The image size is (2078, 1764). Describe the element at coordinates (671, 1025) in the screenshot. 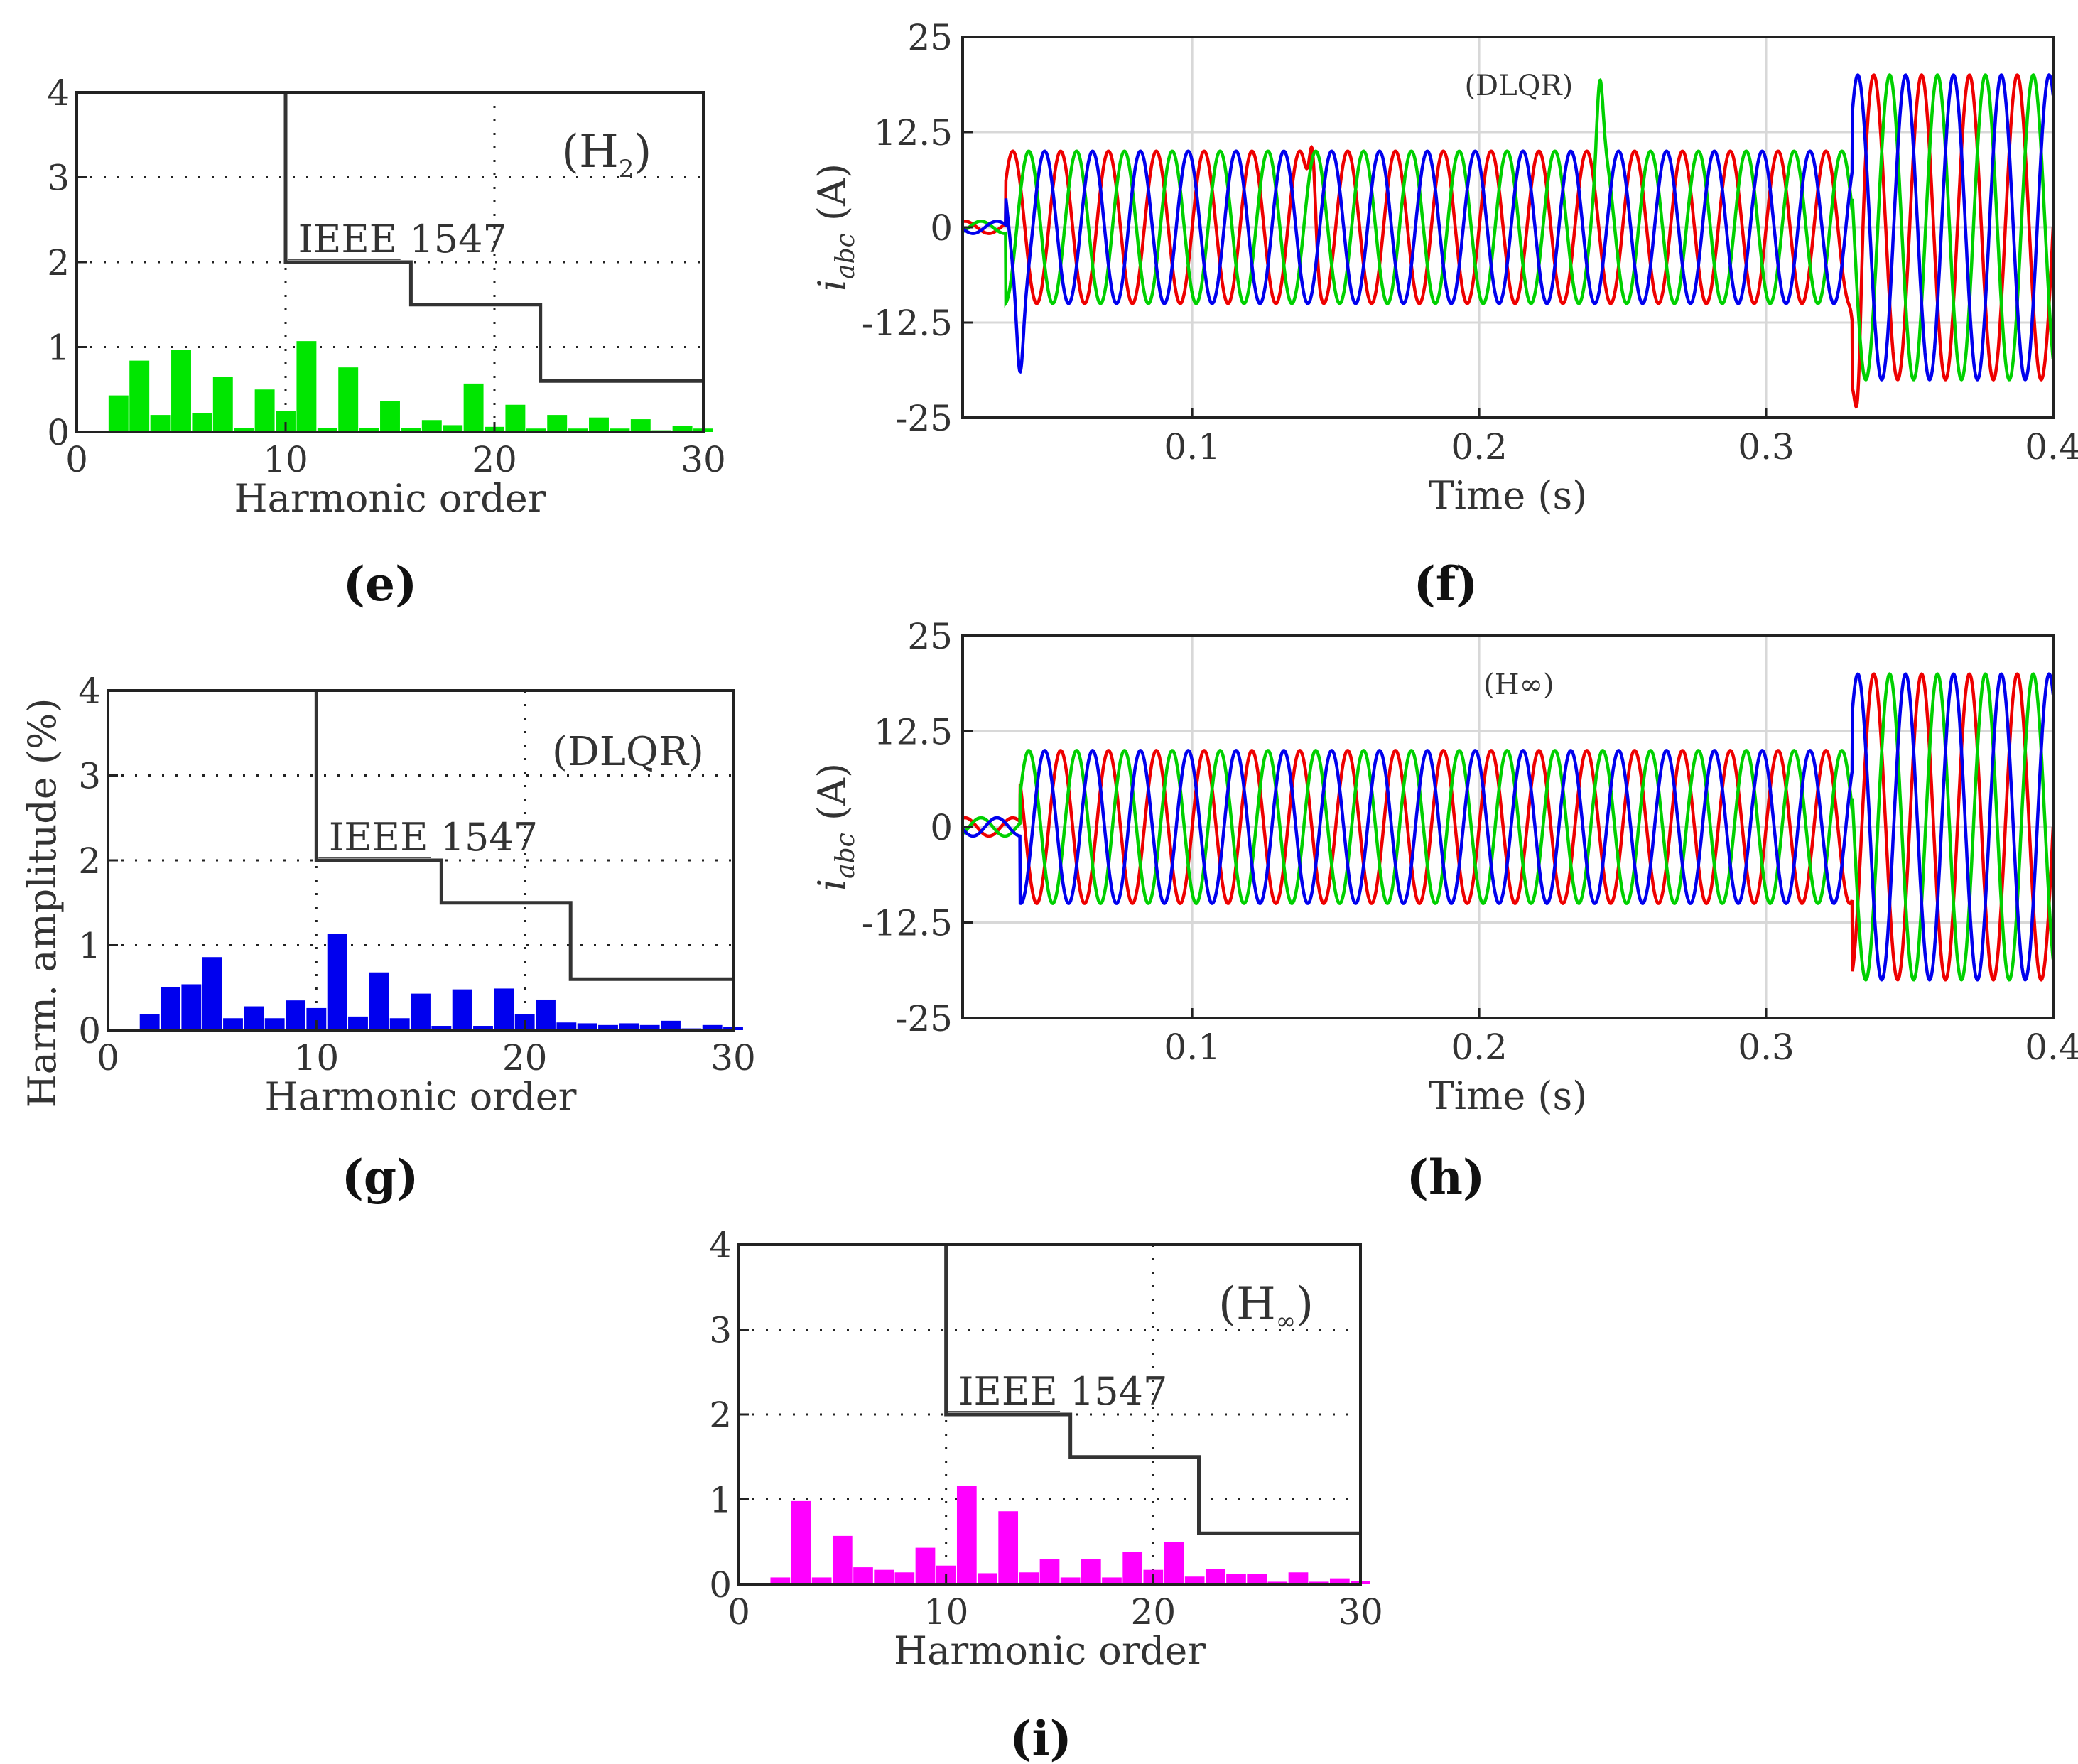

I see `bar-h27` at that location.